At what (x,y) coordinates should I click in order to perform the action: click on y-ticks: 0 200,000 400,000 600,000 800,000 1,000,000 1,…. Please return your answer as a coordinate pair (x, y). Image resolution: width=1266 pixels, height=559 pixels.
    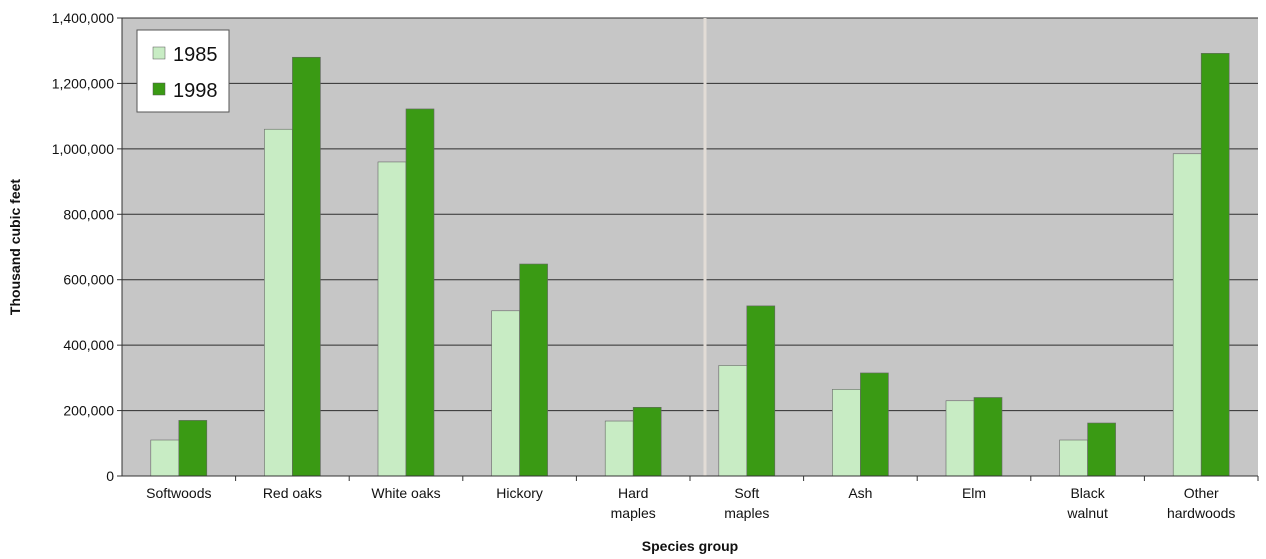
    Looking at the image, I should click on (87, 247).